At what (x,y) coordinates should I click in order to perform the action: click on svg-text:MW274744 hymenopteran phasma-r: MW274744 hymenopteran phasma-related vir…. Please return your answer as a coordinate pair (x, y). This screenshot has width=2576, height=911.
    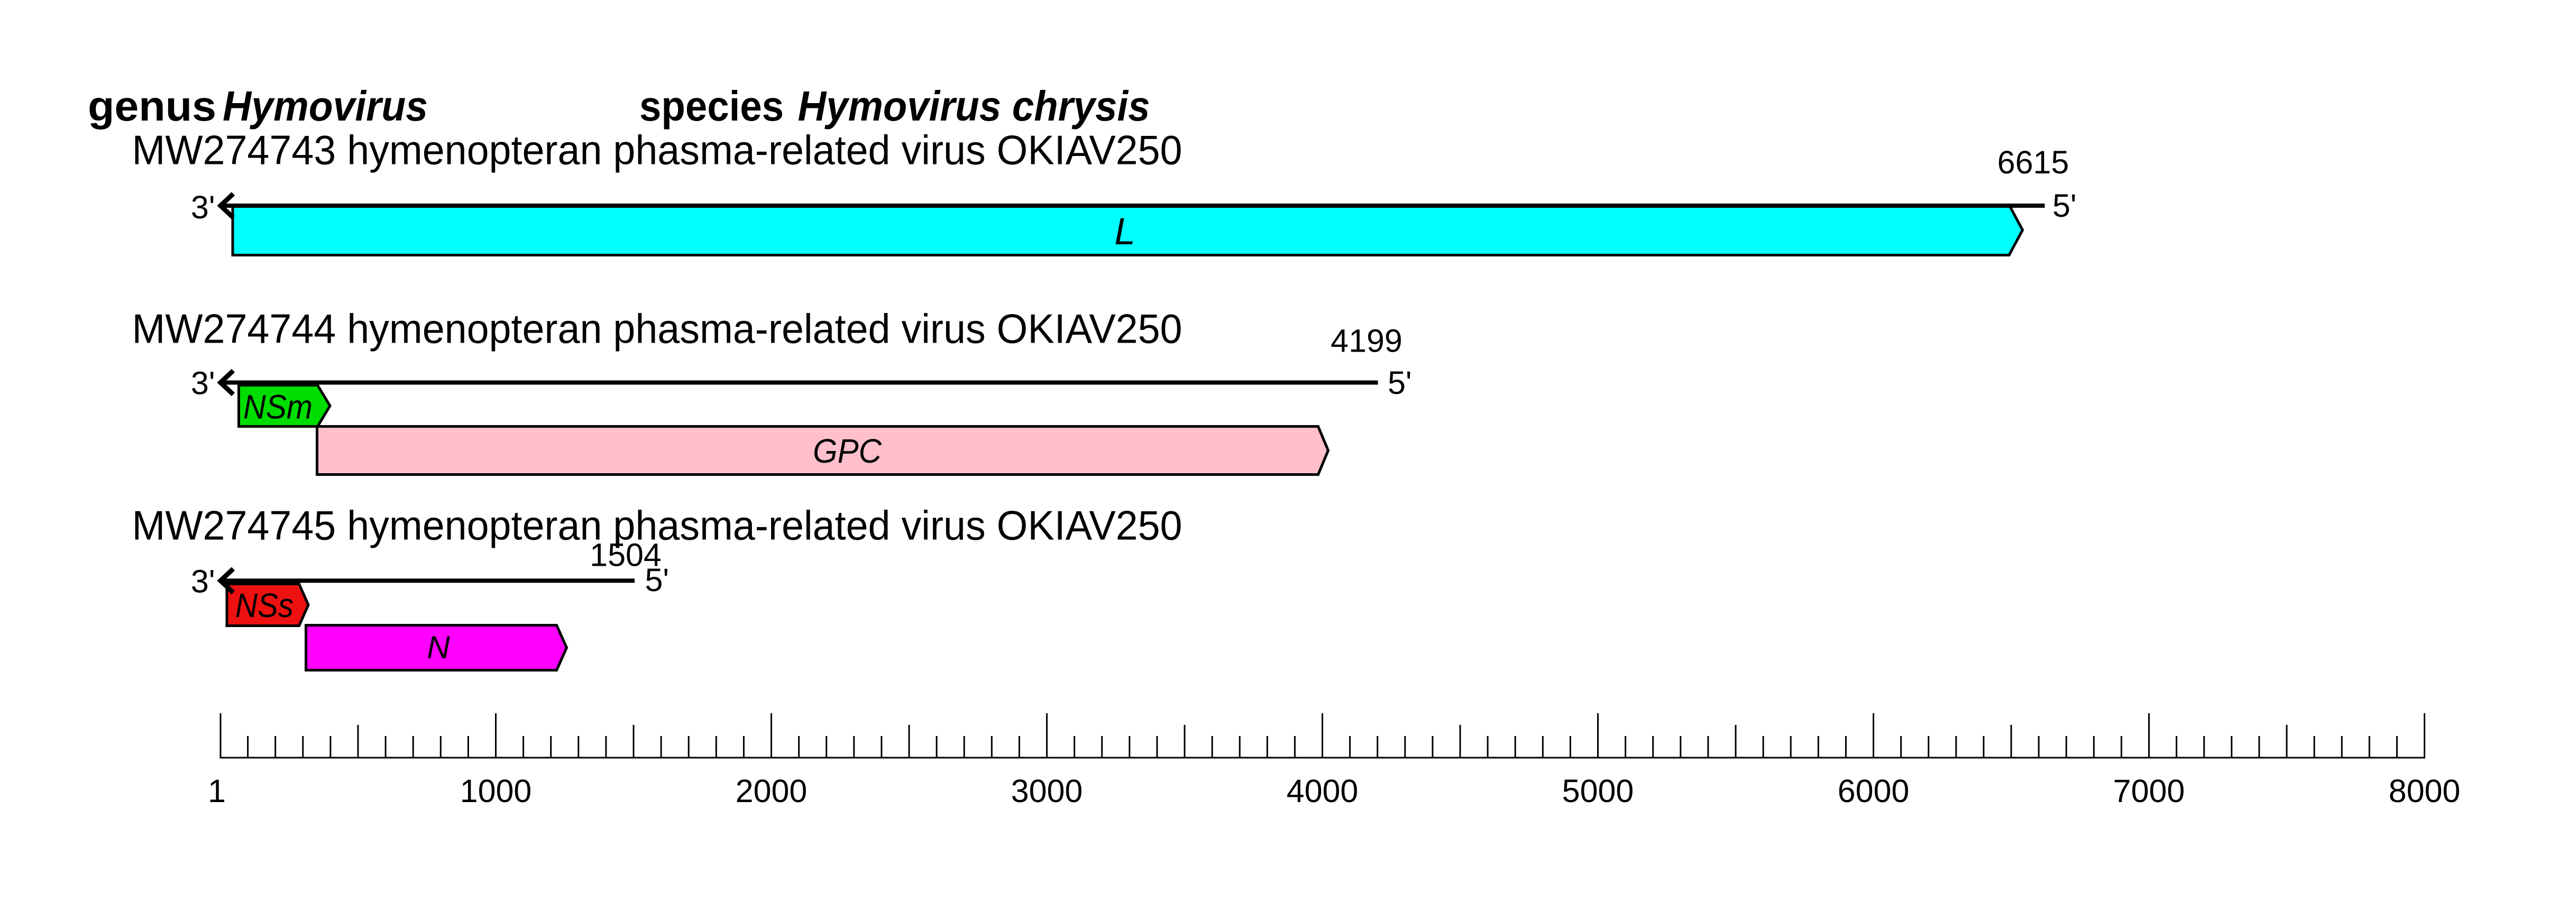
    Looking at the image, I should click on (657, 329).